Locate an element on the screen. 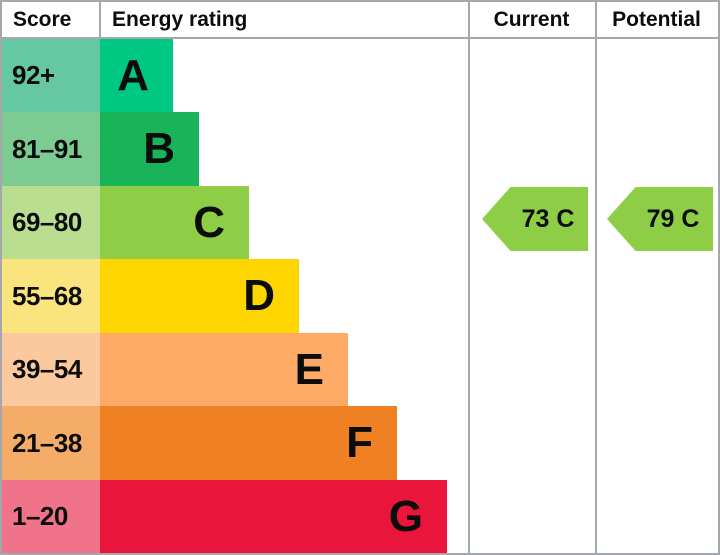  band-letter: G is located at coordinates (405, 516).